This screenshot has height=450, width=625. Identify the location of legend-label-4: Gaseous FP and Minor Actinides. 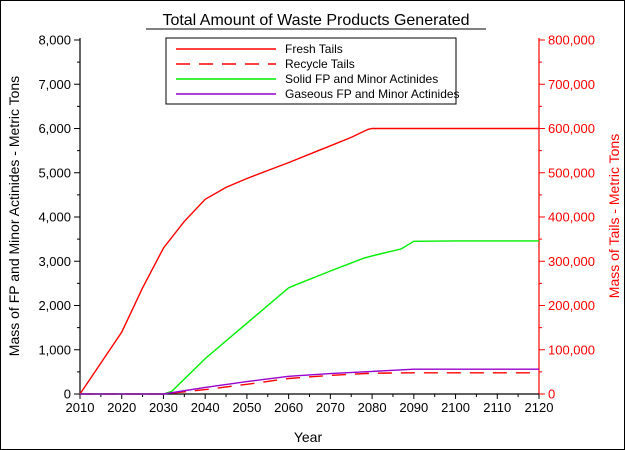
(372, 94).